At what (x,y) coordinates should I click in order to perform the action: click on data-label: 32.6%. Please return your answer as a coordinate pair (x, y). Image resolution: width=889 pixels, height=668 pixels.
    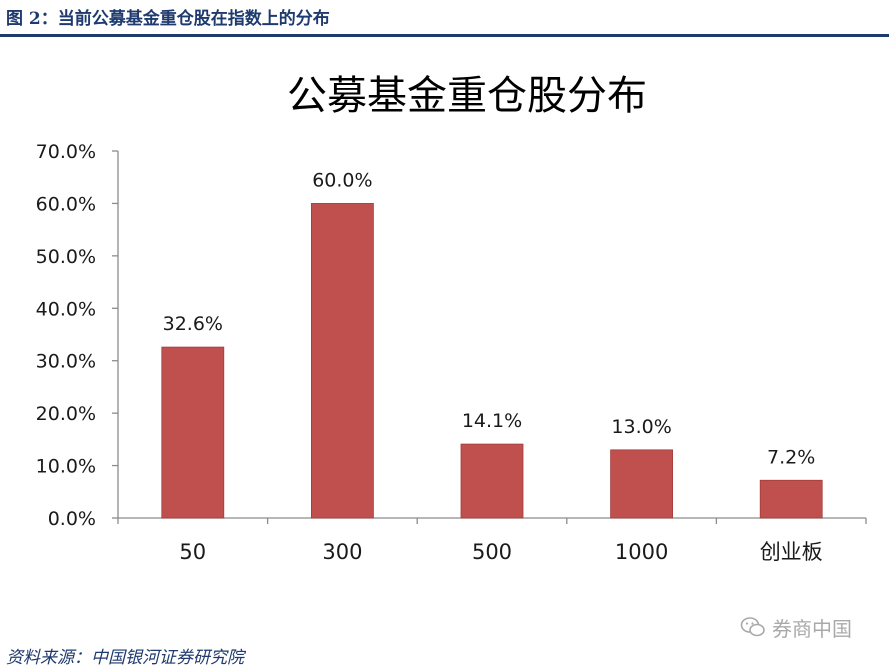
    Looking at the image, I should click on (193, 324).